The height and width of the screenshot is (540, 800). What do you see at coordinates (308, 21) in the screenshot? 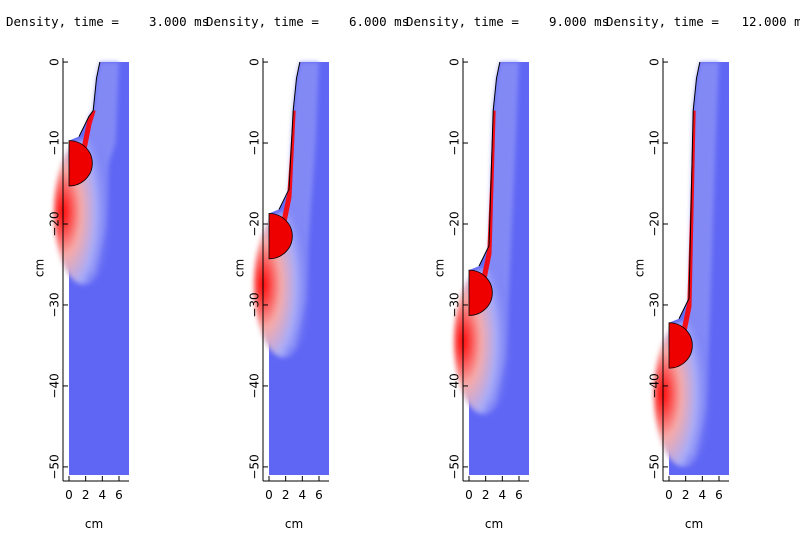
I see `panel-title: Density, time = 6.000 ms` at bounding box center [308, 21].